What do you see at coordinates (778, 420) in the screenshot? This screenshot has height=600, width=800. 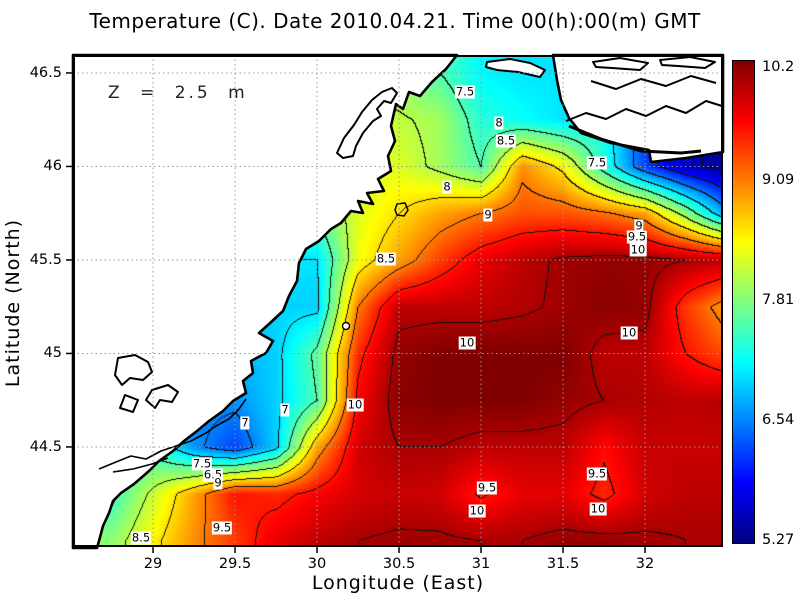 I see `colorbar-tick-label: 6.54` at bounding box center [778, 420].